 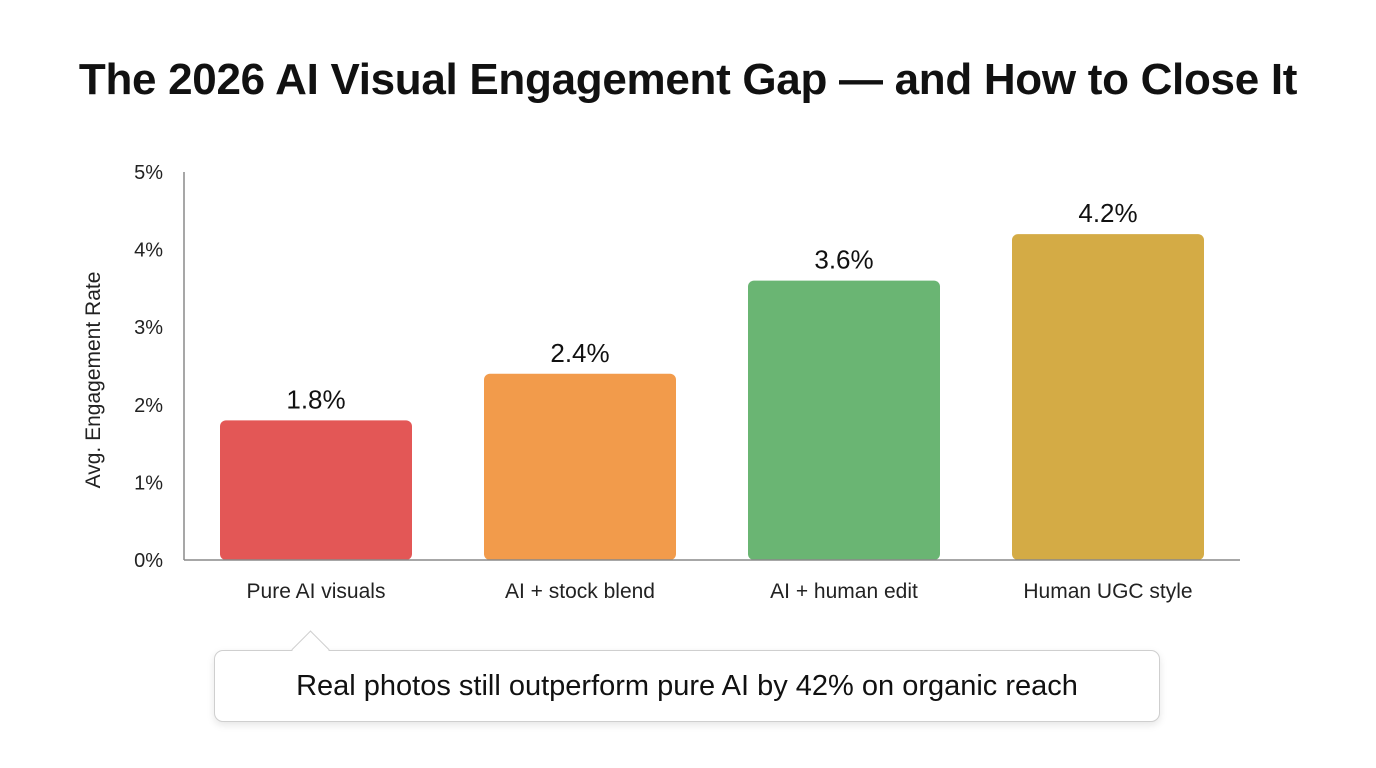 I want to click on y-axis-ticks: 0% 1% 2% 3% 4% 5%, so click(x=148, y=367).